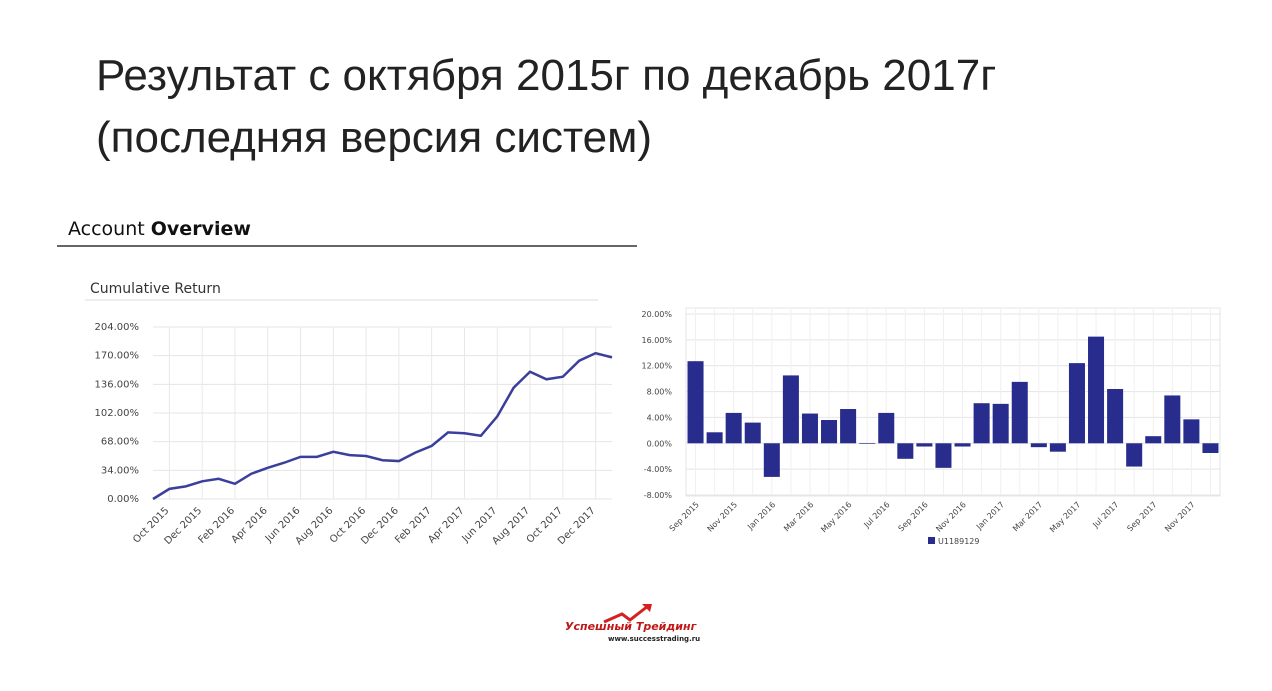 Image resolution: width=1272 pixels, height=691 pixels. Describe the element at coordinates (658, 469) in the screenshot. I see `y-tick-label: -4.00%` at that location.